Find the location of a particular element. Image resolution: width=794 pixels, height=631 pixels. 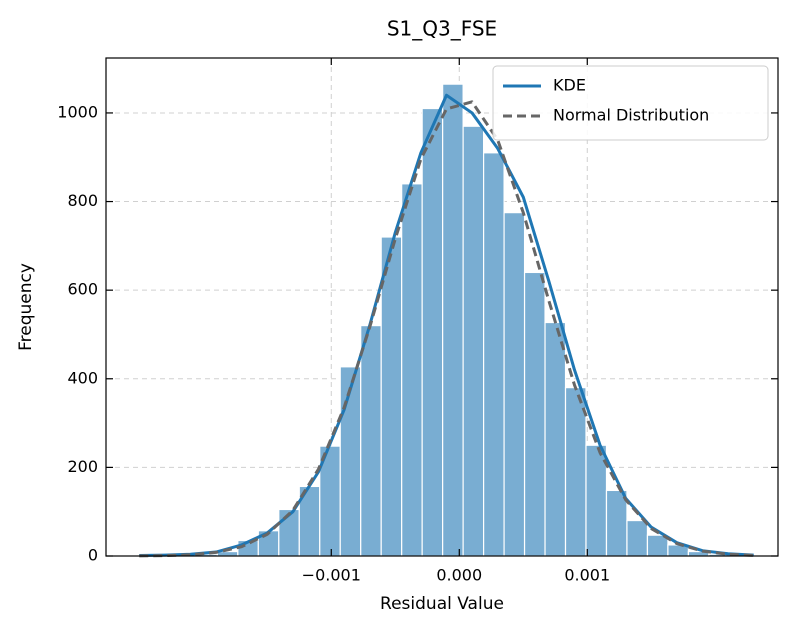

legend-label: KDE is located at coordinates (569, 85).